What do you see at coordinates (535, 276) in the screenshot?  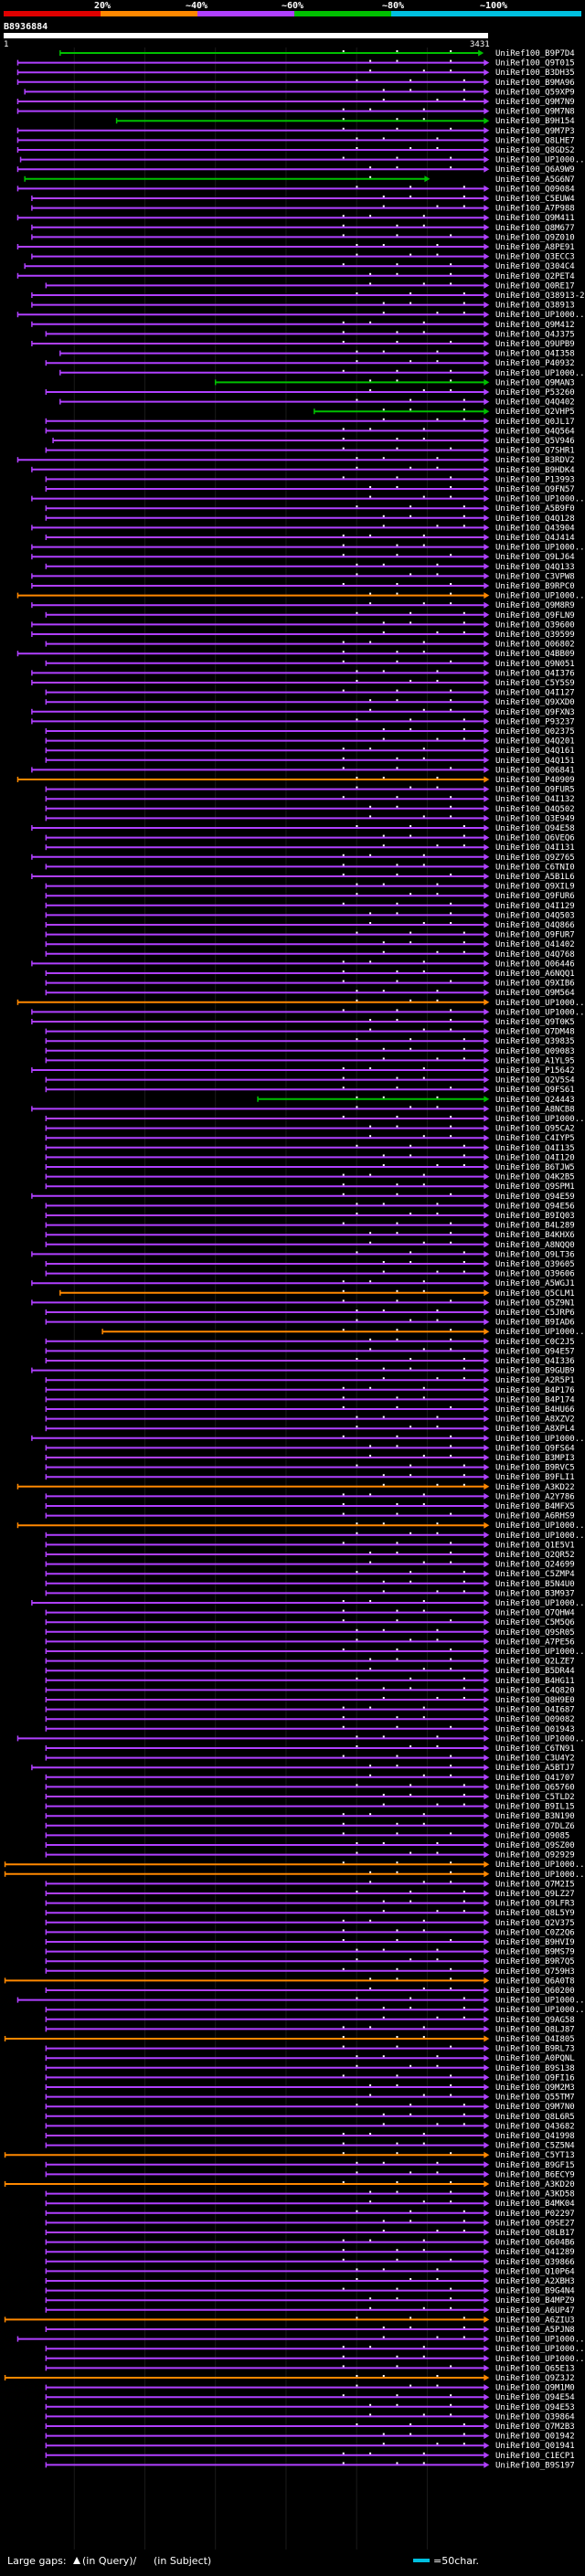 I see `hit-label: UniRef100_Q2PET4` at bounding box center [535, 276].